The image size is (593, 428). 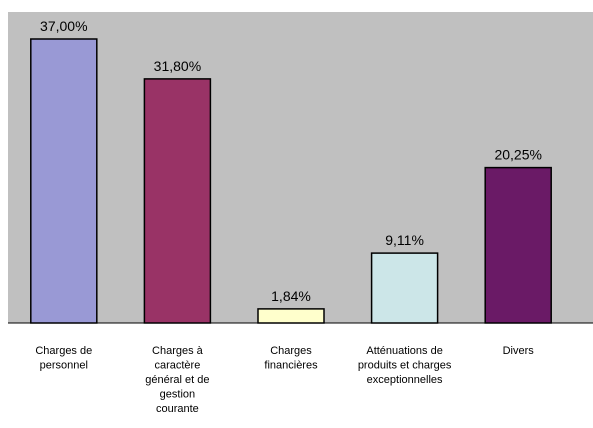 I want to click on value-label: 1,84%, so click(x=291, y=296).